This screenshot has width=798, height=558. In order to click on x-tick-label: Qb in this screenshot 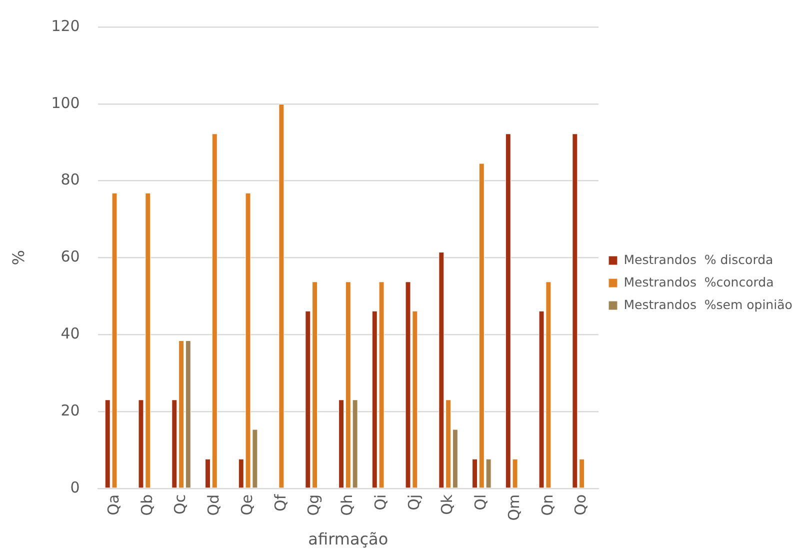, I will do `click(147, 505)`.